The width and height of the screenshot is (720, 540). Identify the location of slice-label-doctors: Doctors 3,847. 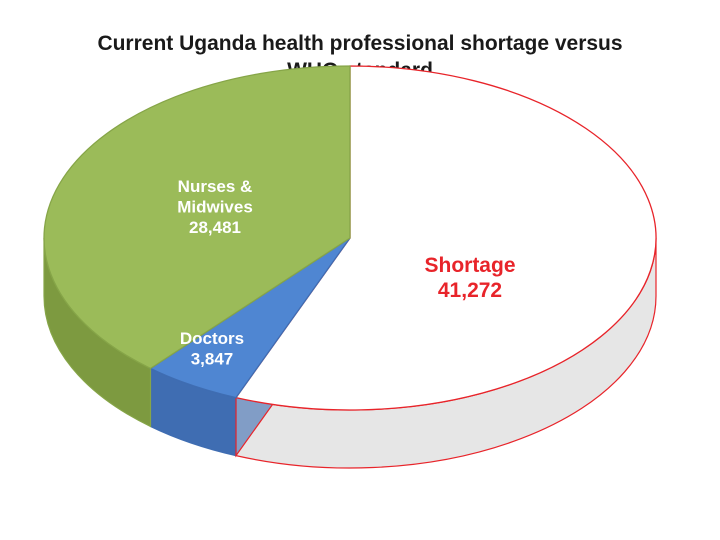
(212, 348).